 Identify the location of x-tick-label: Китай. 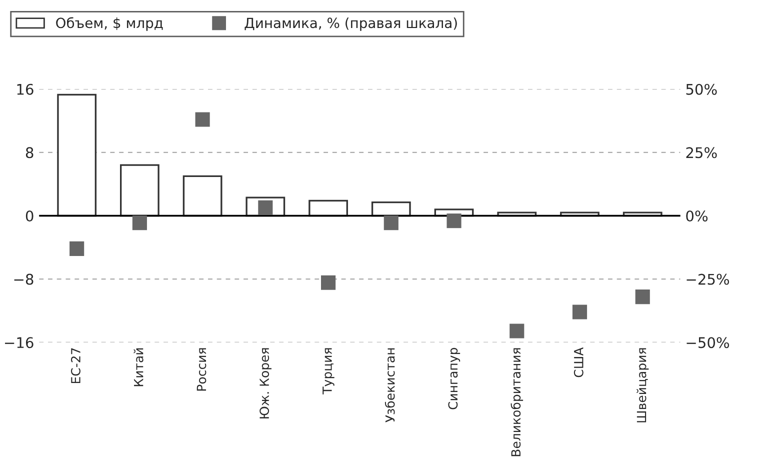
(139, 367).